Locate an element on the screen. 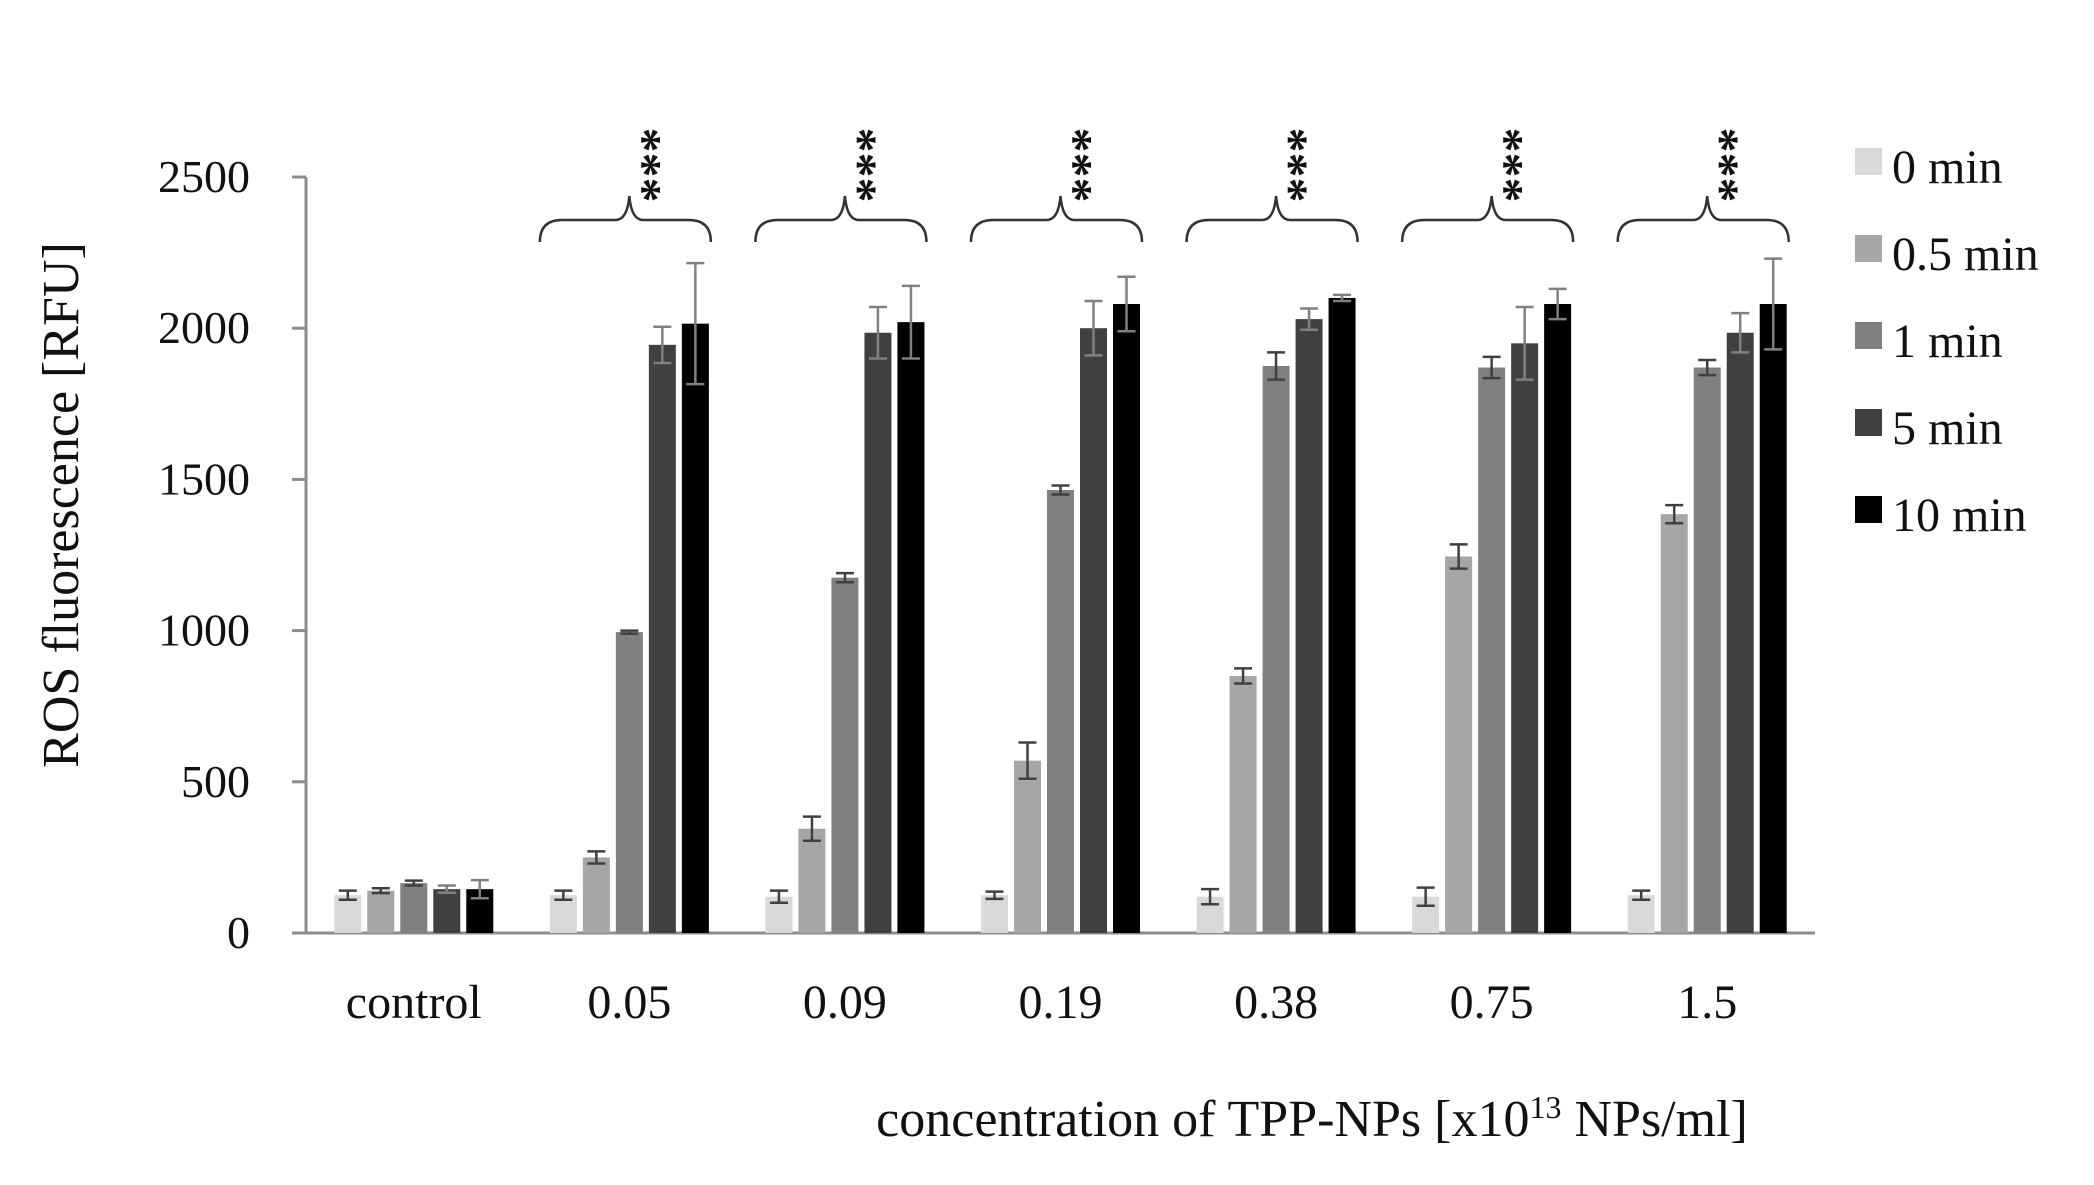  legend-label: 0 min is located at coordinates (1947, 167).